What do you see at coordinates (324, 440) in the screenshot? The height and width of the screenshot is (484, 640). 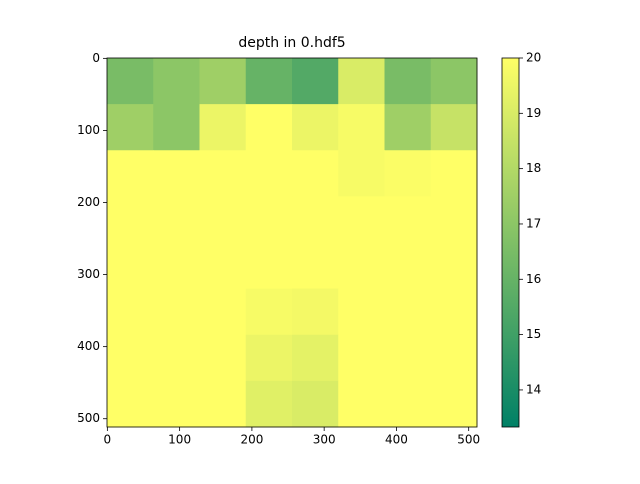 I see `x-tick-label: 300` at bounding box center [324, 440].